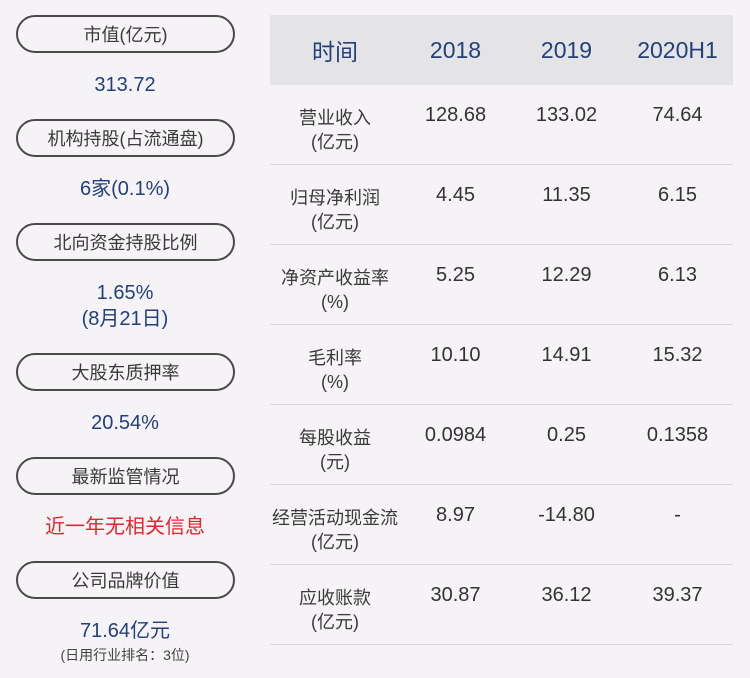  What do you see at coordinates (335, 370) in the screenshot?
I see `row-label: 毛利率 (%)` at bounding box center [335, 370].